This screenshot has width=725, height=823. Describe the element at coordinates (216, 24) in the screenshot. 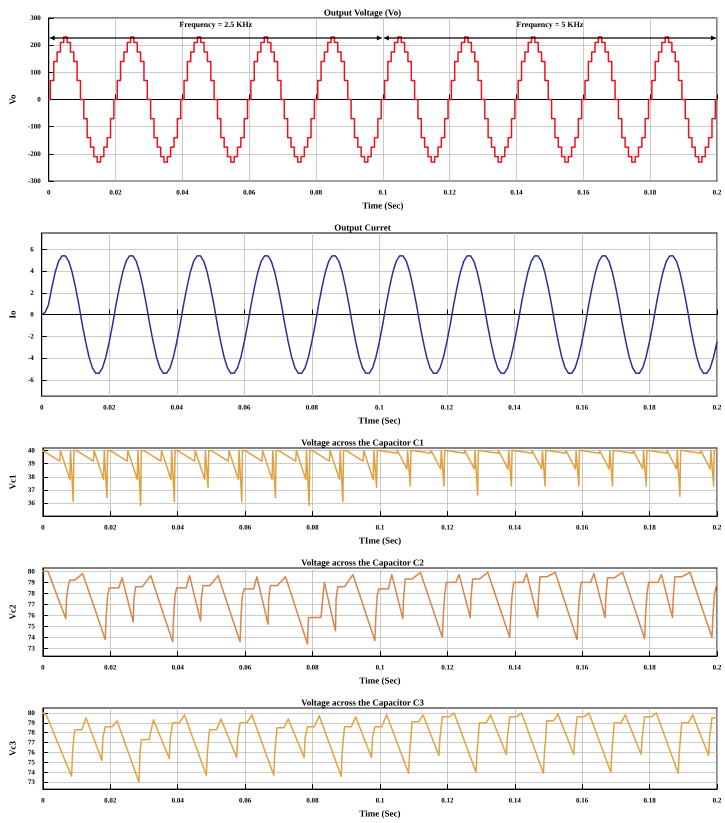

I see `annotation: Frequency = 2.5 KHz` at that location.